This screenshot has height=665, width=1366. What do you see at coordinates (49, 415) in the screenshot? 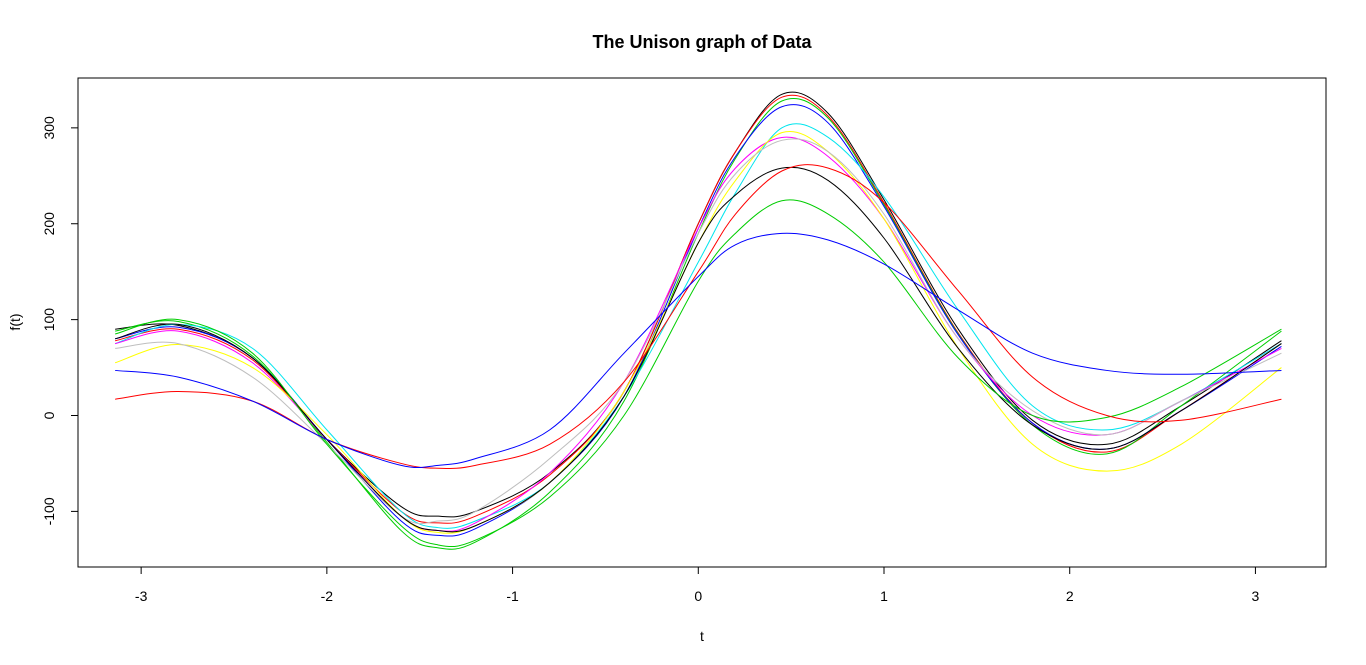
I see `y-tick-label: 0` at bounding box center [49, 415].